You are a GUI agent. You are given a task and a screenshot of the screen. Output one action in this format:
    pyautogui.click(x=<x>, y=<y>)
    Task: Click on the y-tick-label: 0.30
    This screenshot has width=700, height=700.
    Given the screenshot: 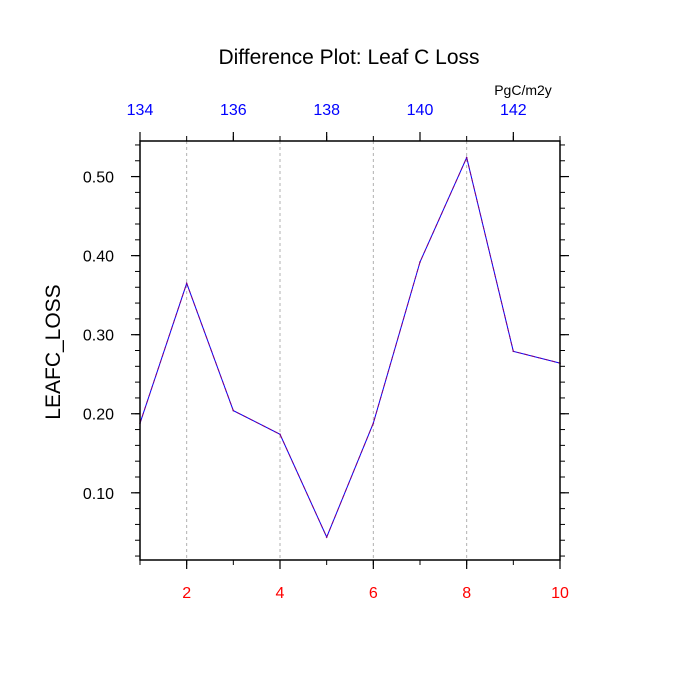 What is the action you would take?
    pyautogui.click(x=98, y=336)
    